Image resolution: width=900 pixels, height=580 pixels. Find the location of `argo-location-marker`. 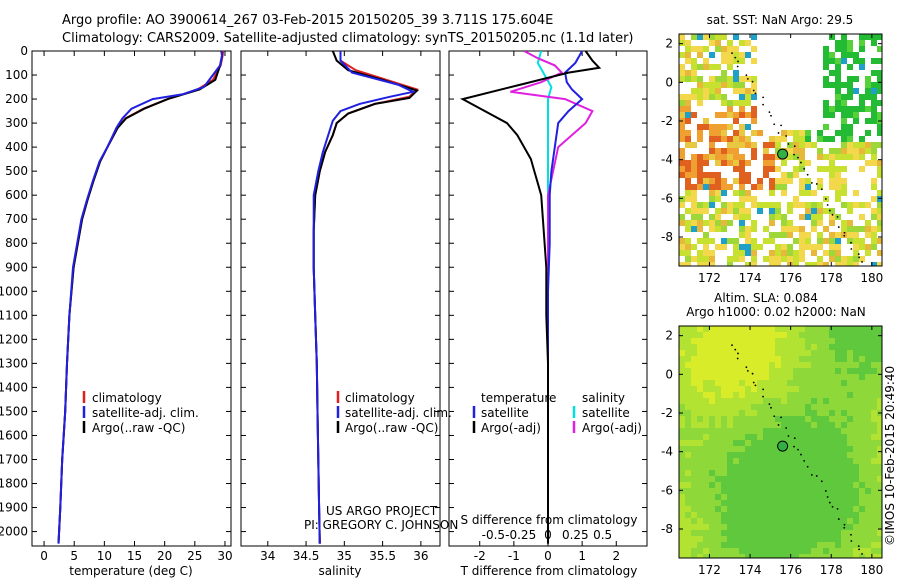

argo-location-marker is located at coordinates (783, 446).